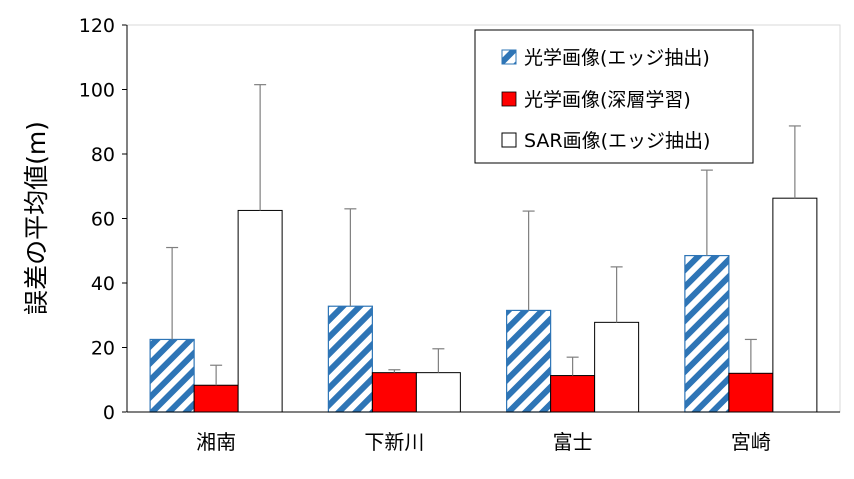 The height and width of the screenshot is (479, 854). What do you see at coordinates (103, 284) in the screenshot?
I see `y-tick-label: 40` at bounding box center [103, 284].